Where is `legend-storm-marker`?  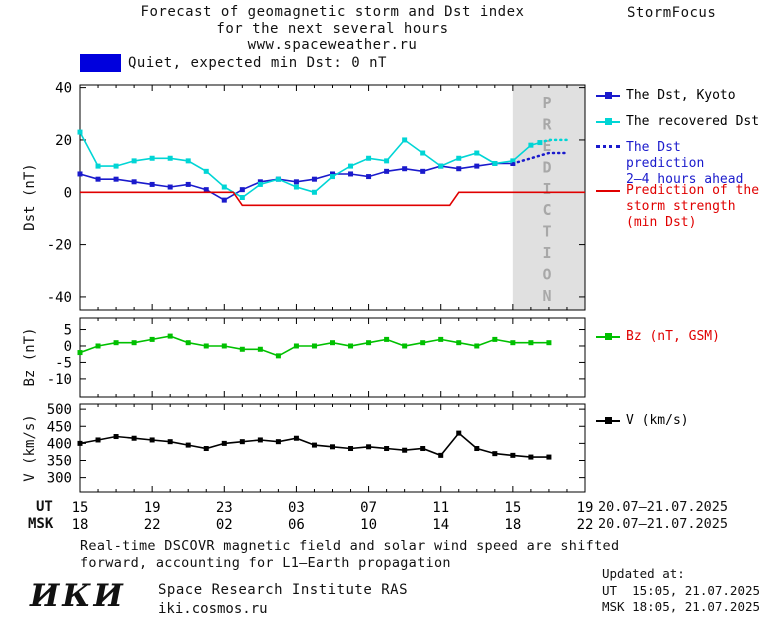 legend-storm-marker is located at coordinates (609, 191).